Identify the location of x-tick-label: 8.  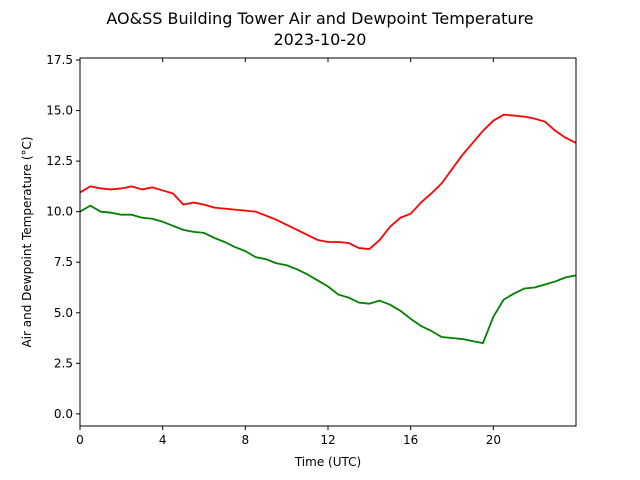
(246, 440).